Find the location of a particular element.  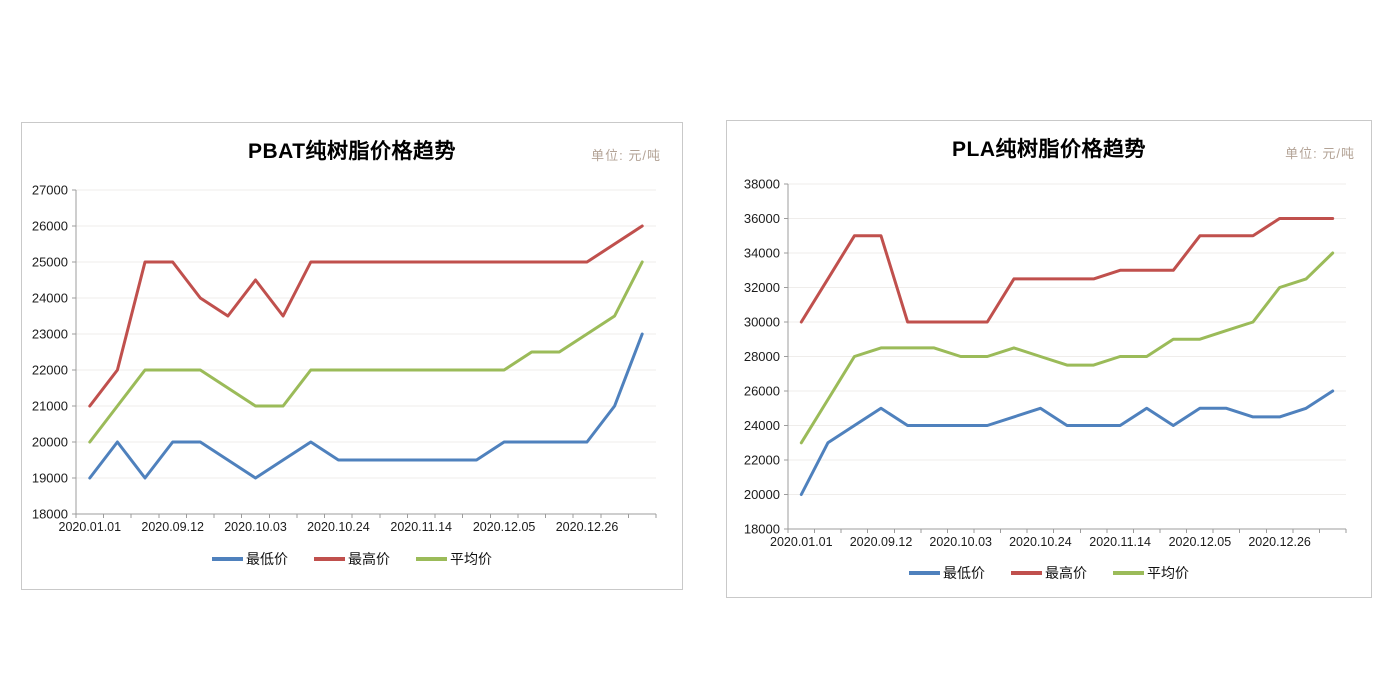

y-tick-label: 36000 is located at coordinates (762, 218).